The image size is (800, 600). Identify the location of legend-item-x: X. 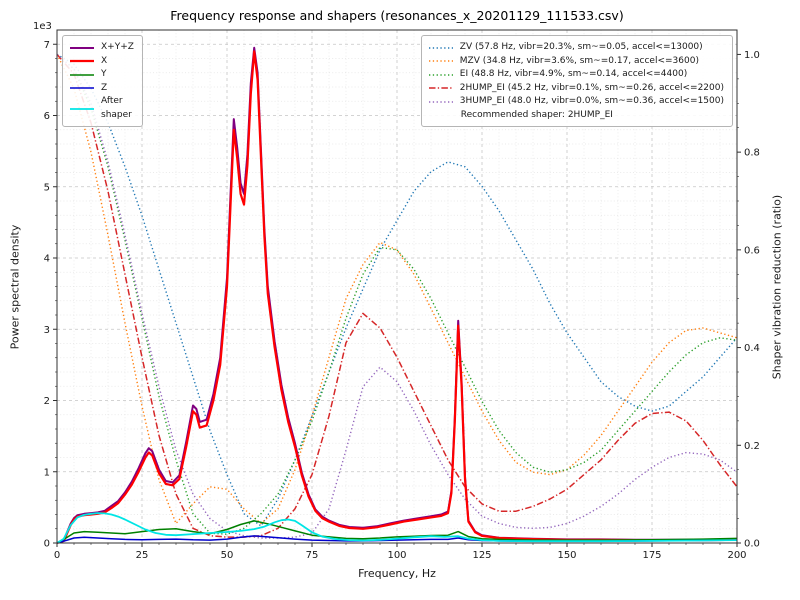
(101, 62).